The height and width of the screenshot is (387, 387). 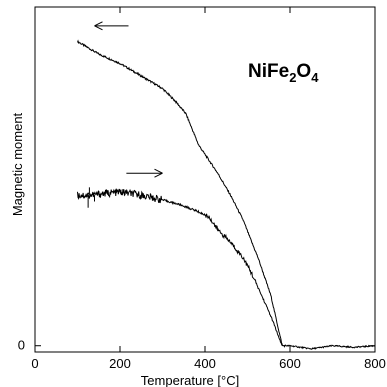 What do you see at coordinates (144, 173) in the screenshot?
I see `arrow-right-icon` at bounding box center [144, 173].